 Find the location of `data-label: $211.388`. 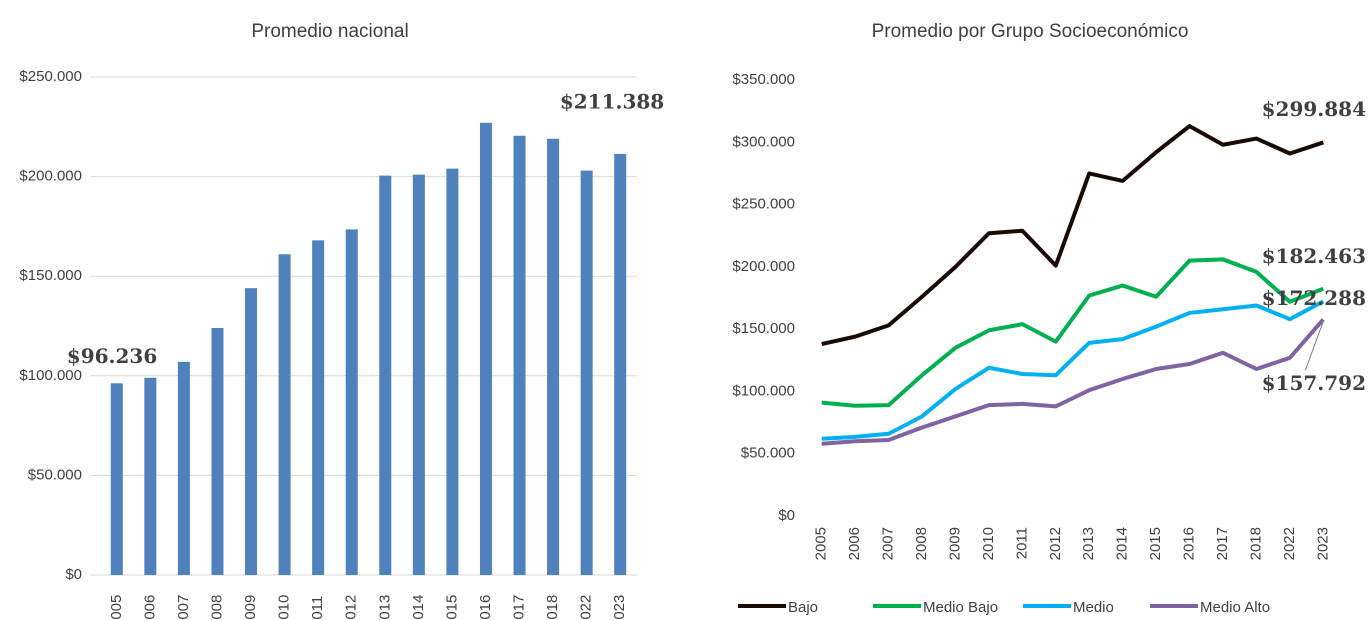

data-label: $211.388 is located at coordinates (612, 101).